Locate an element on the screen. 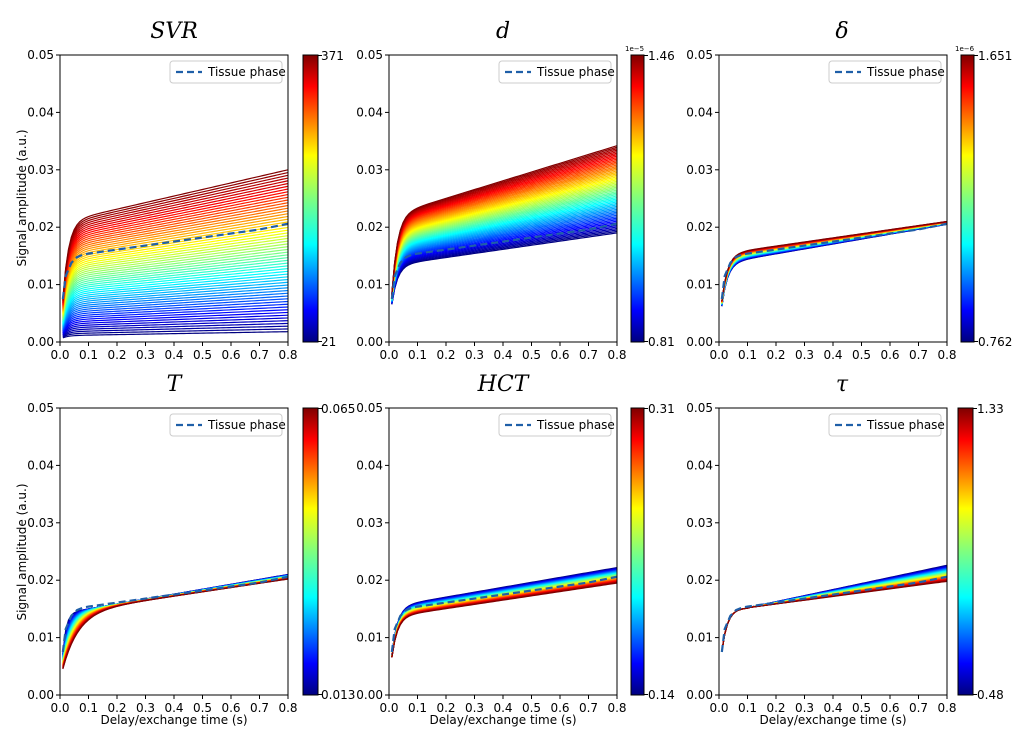  x-axis-label: Delay/exchange time (s) is located at coordinates (173, 720).